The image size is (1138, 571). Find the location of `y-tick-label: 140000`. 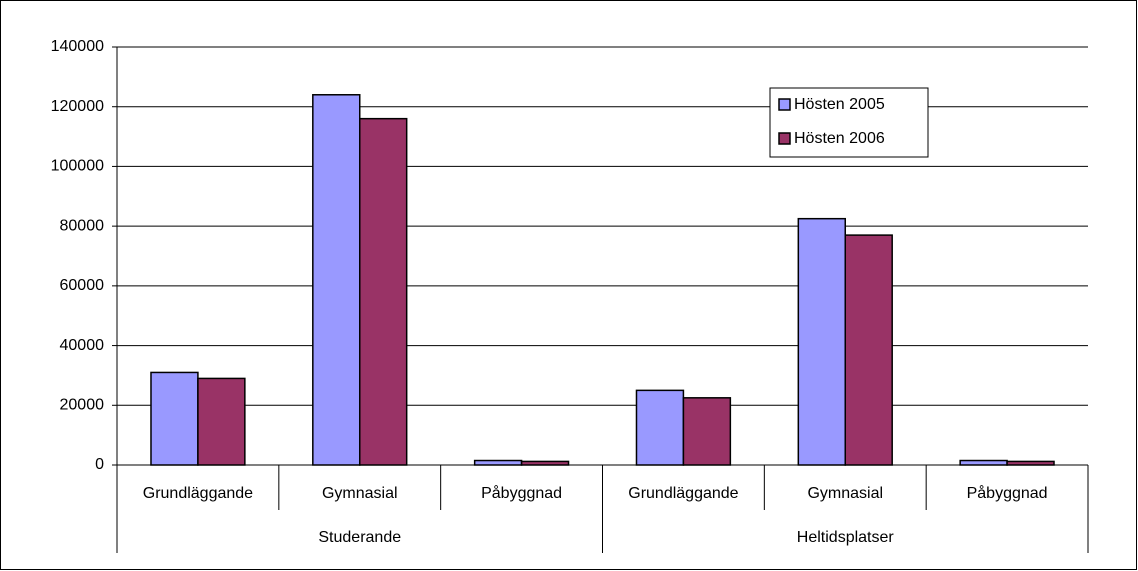

y-tick-label: 140000 is located at coordinates (77, 46).